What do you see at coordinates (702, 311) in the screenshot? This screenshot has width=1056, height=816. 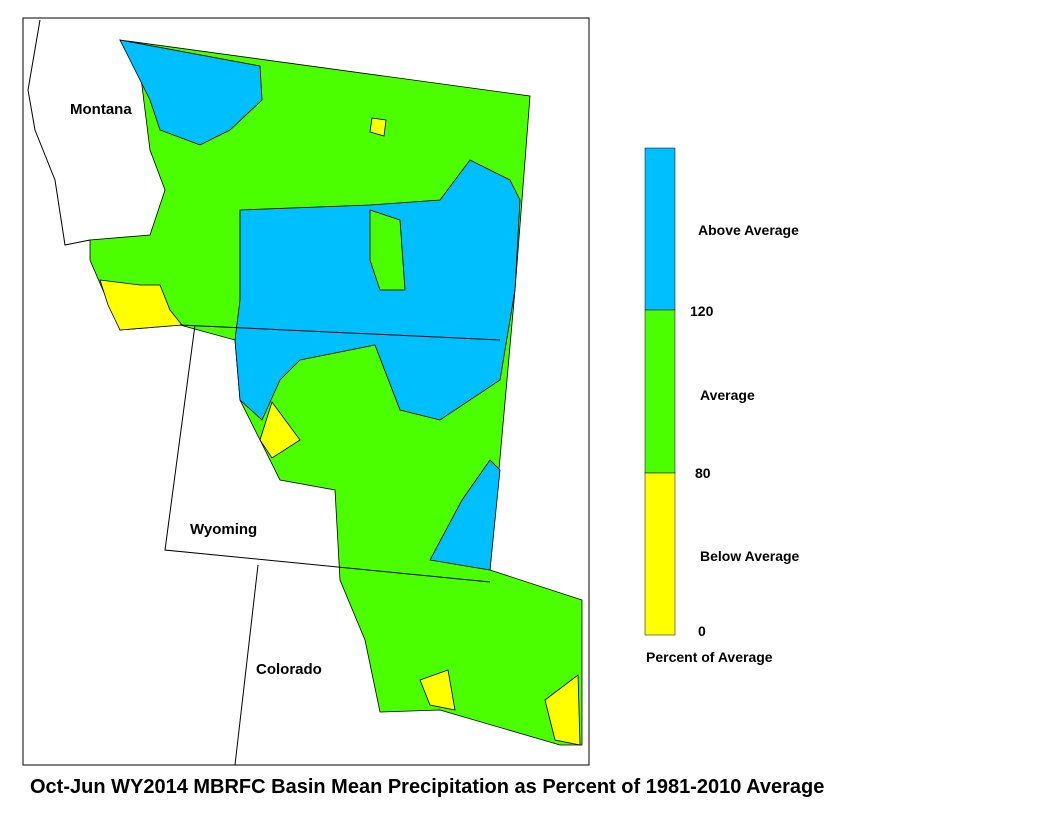 I see `legend-break: 120` at bounding box center [702, 311].